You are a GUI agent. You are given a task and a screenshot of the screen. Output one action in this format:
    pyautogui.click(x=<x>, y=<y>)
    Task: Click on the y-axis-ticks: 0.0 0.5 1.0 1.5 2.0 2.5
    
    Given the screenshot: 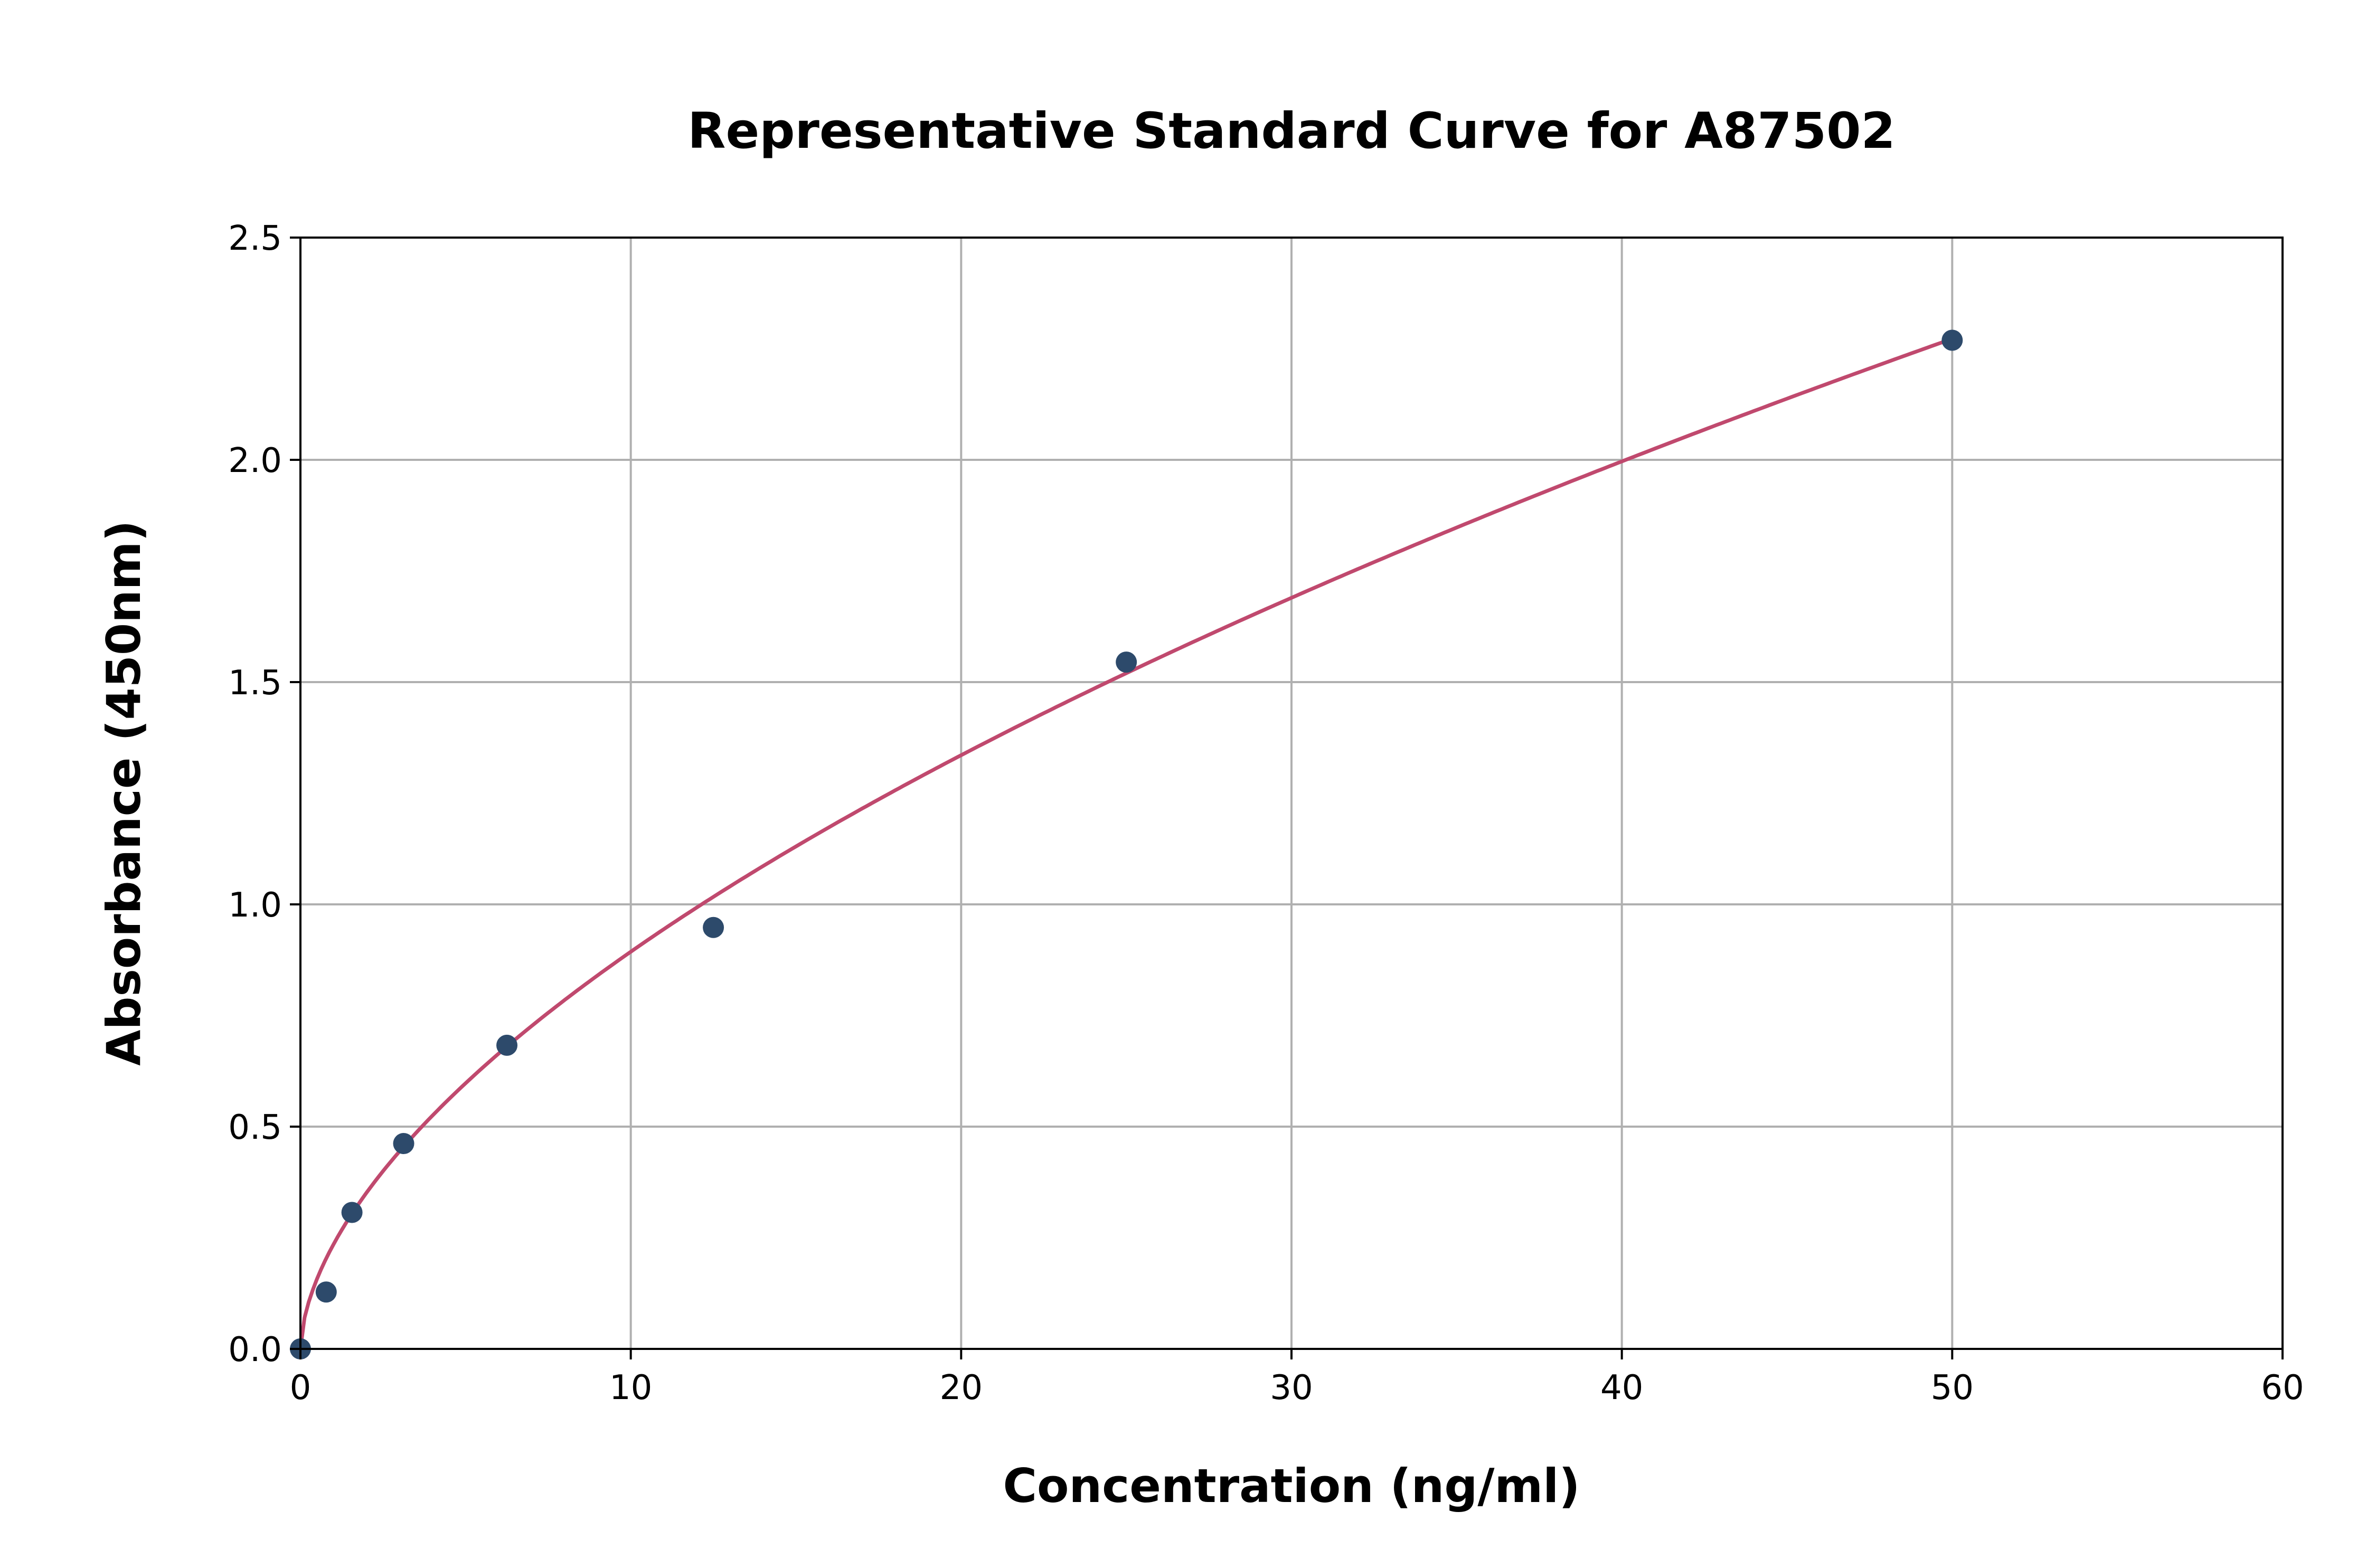 What is the action you would take?
    pyautogui.click(x=264, y=794)
    